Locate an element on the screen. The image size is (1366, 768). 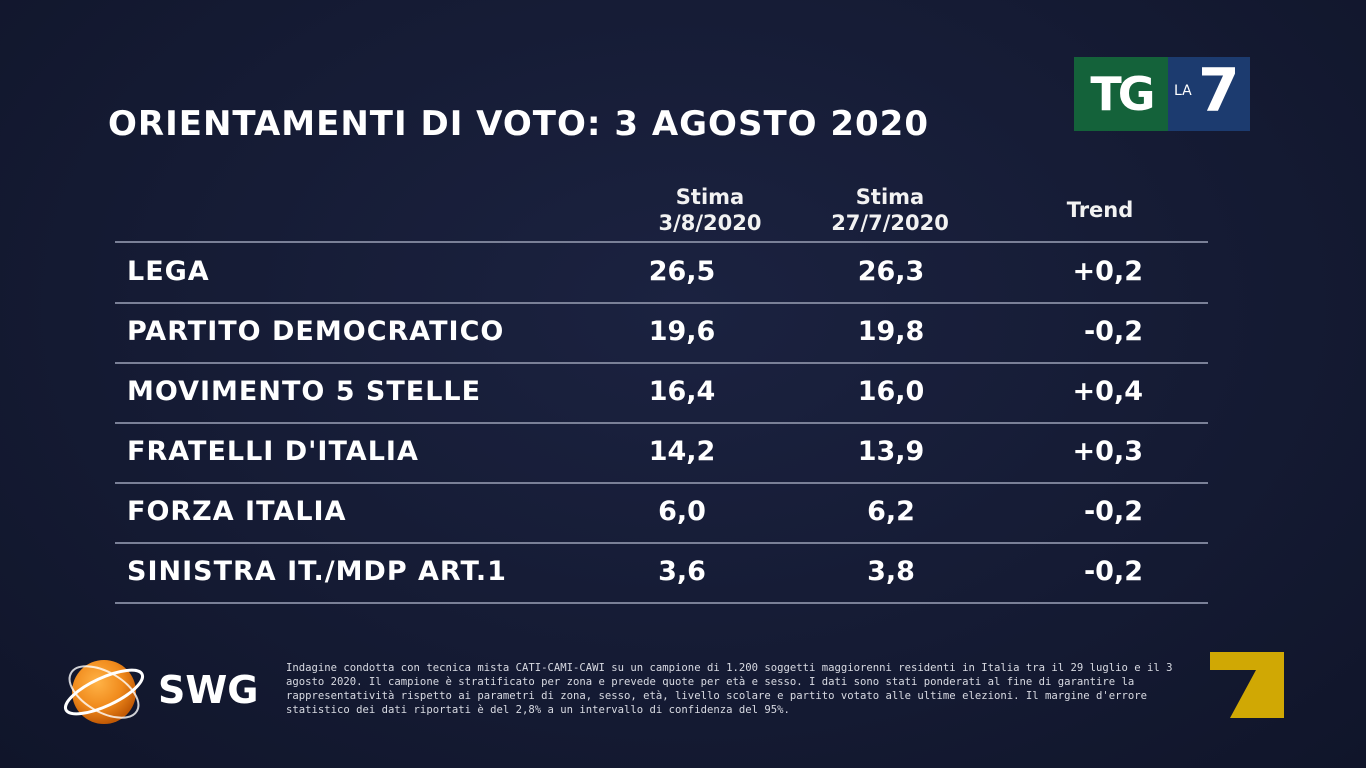
column-header-previous-line2: 27/7/2020 is located at coordinates (890, 223).